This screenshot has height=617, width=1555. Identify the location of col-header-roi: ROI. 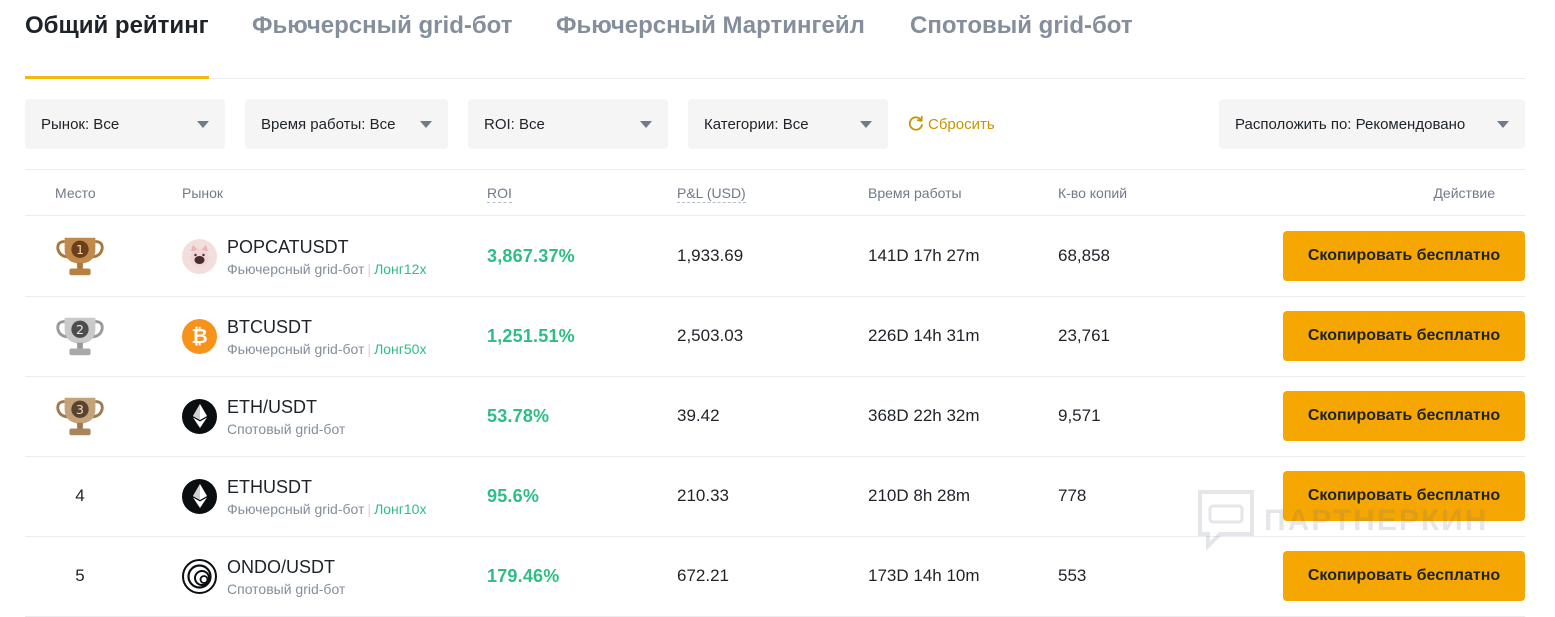
(499, 194).